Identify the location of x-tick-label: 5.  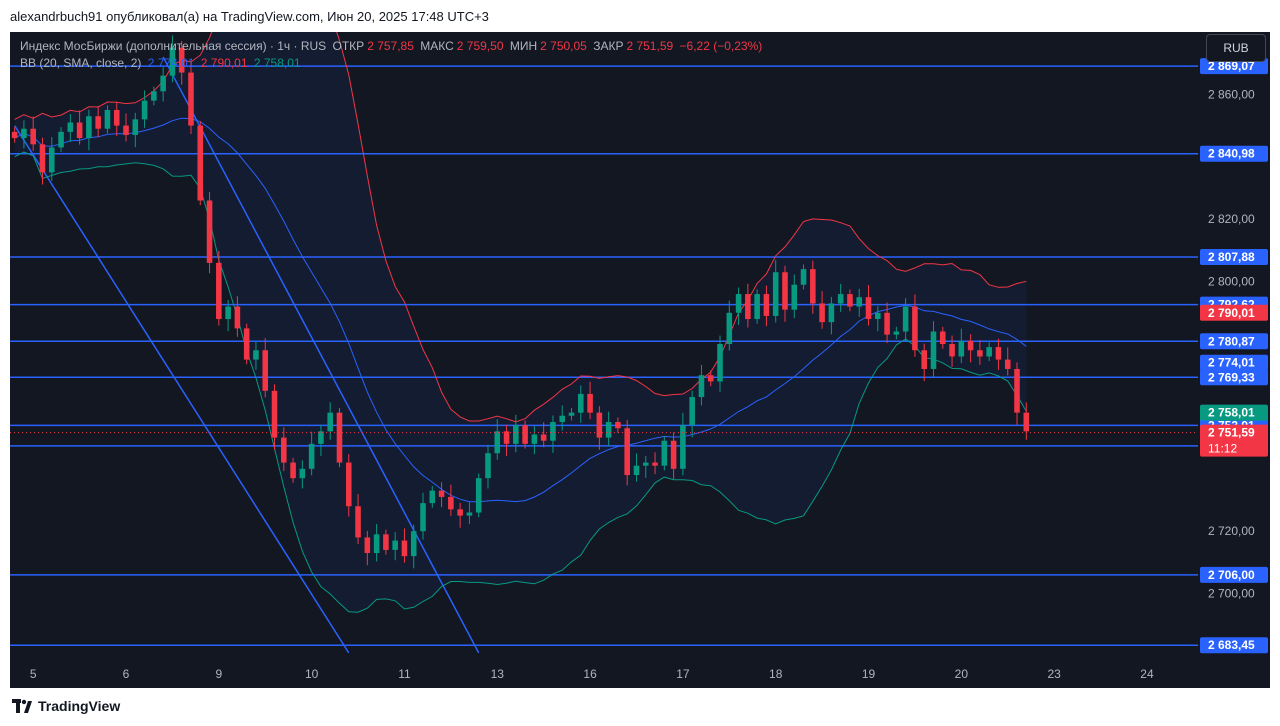
(33, 674).